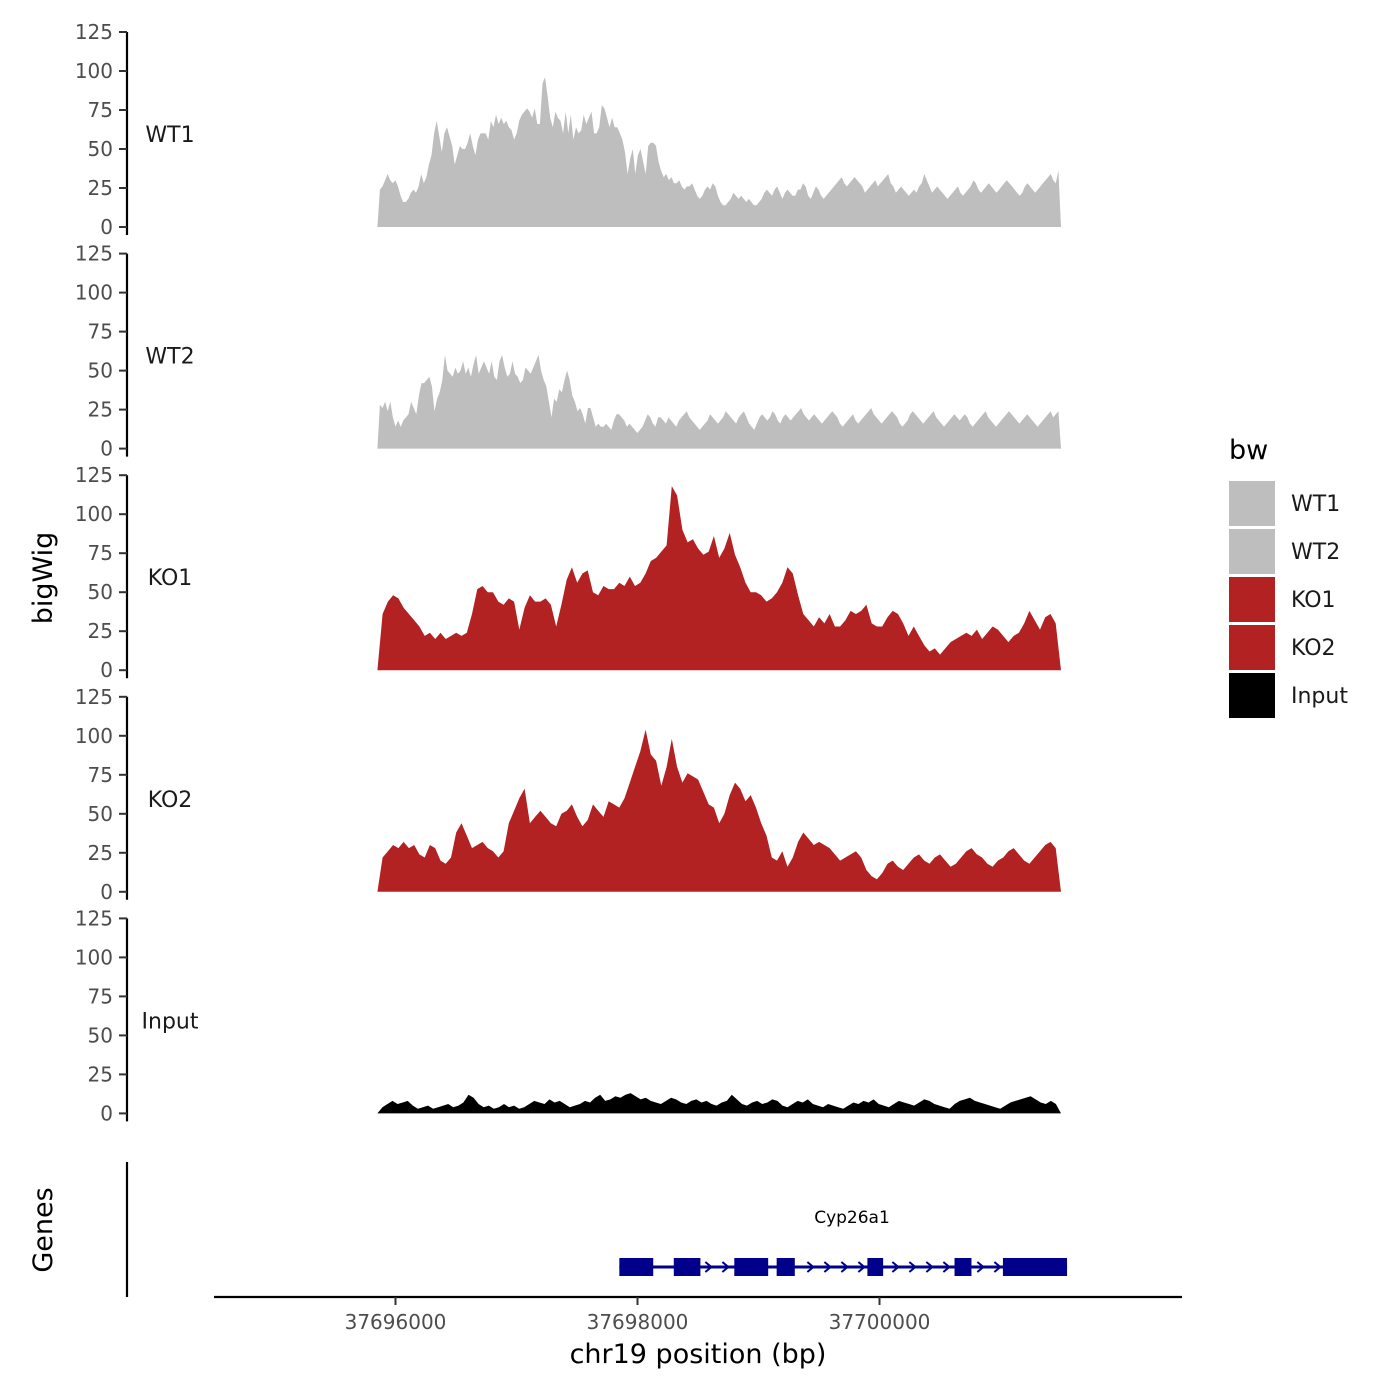 The width and height of the screenshot is (1400, 1400). I want to click on legend-key-ko1, so click(1252, 599).